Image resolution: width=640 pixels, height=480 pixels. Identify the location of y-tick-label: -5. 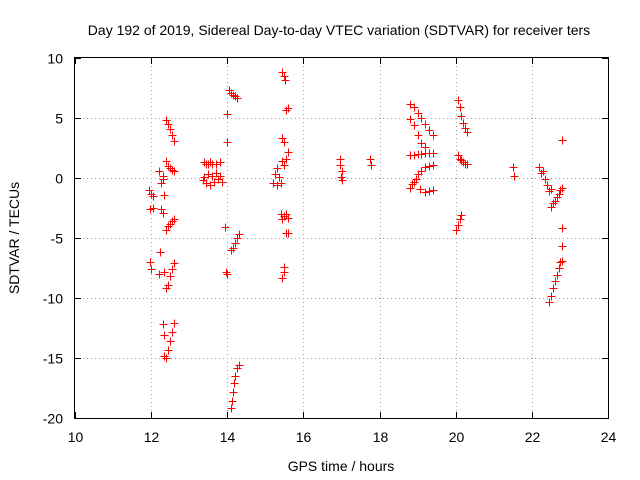
(57, 239).